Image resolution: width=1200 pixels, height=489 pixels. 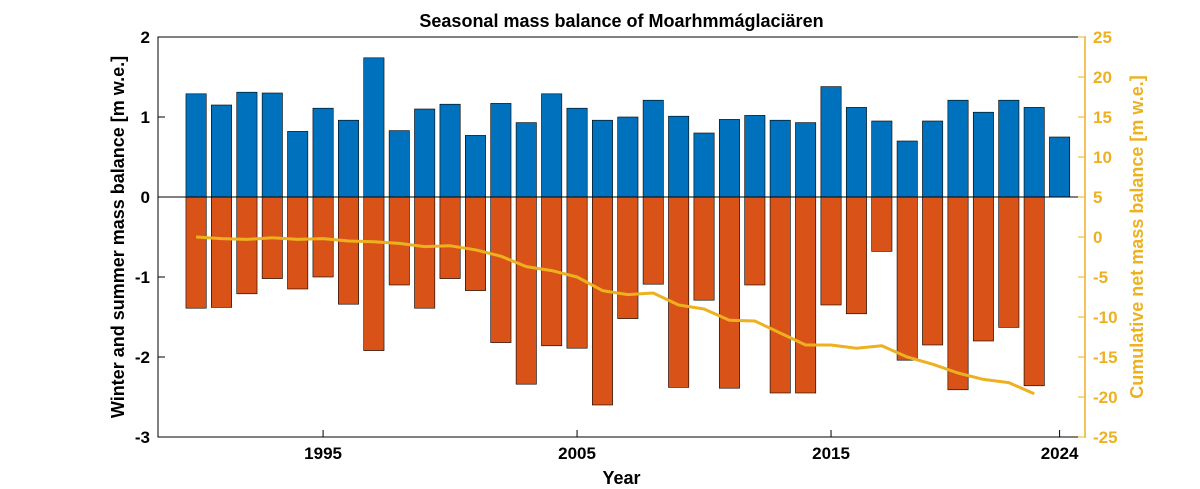 What do you see at coordinates (958, 148) in the screenshot?
I see `winter-bar-2020` at bounding box center [958, 148].